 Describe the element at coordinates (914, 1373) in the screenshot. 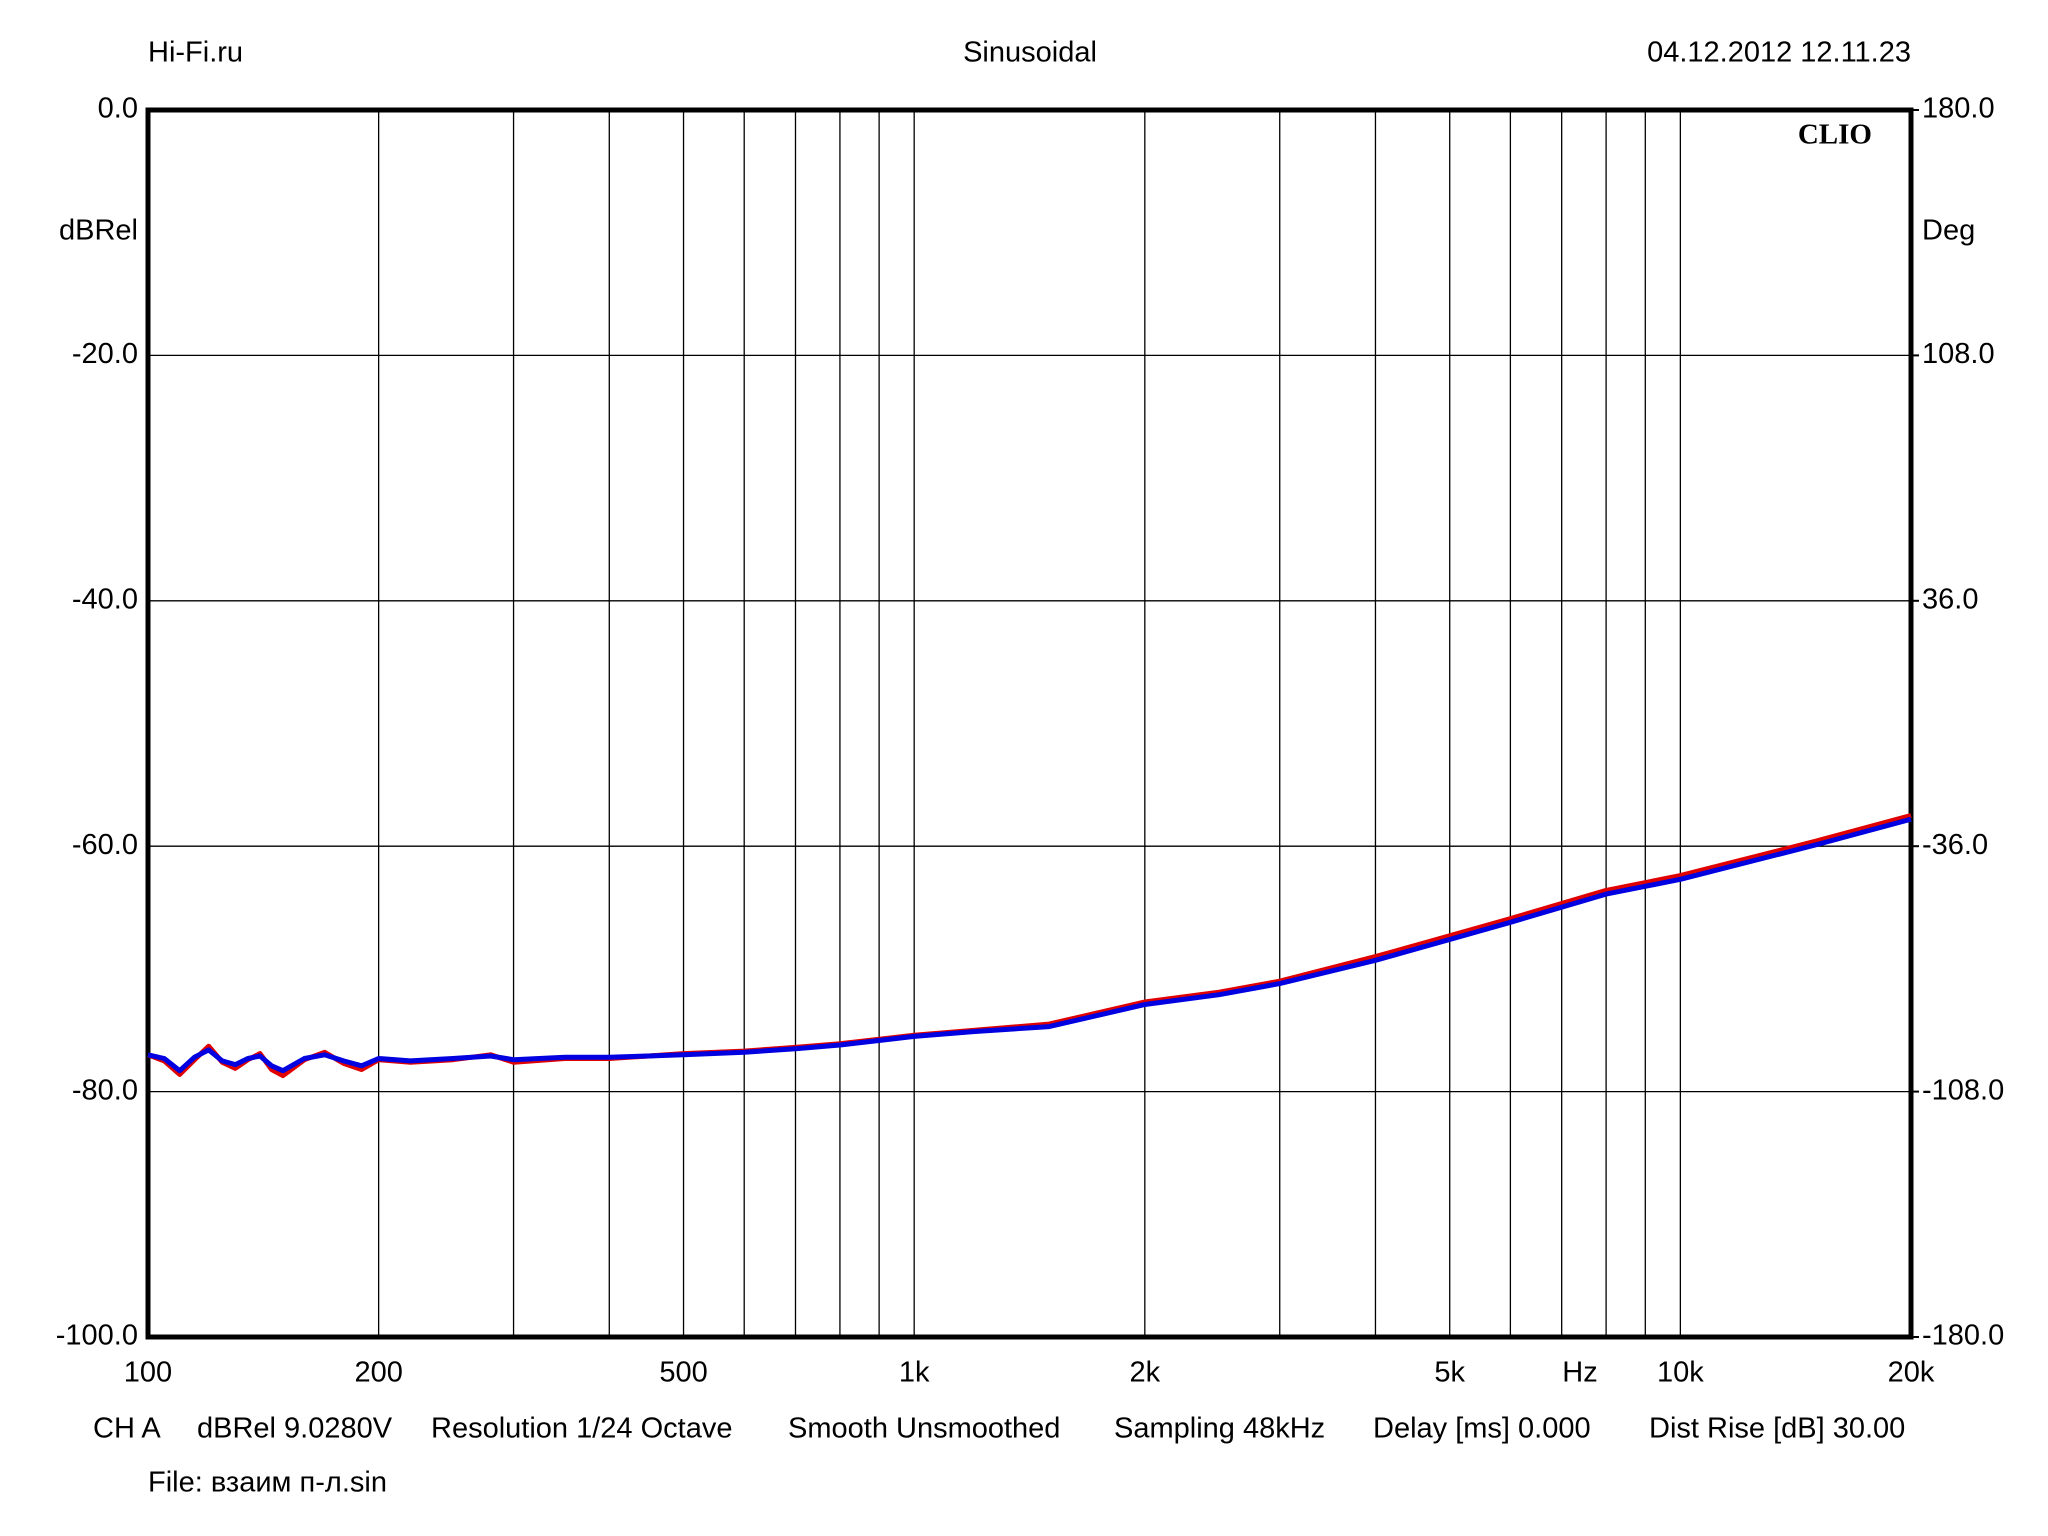

I see `x-tick-label: 1k` at that location.